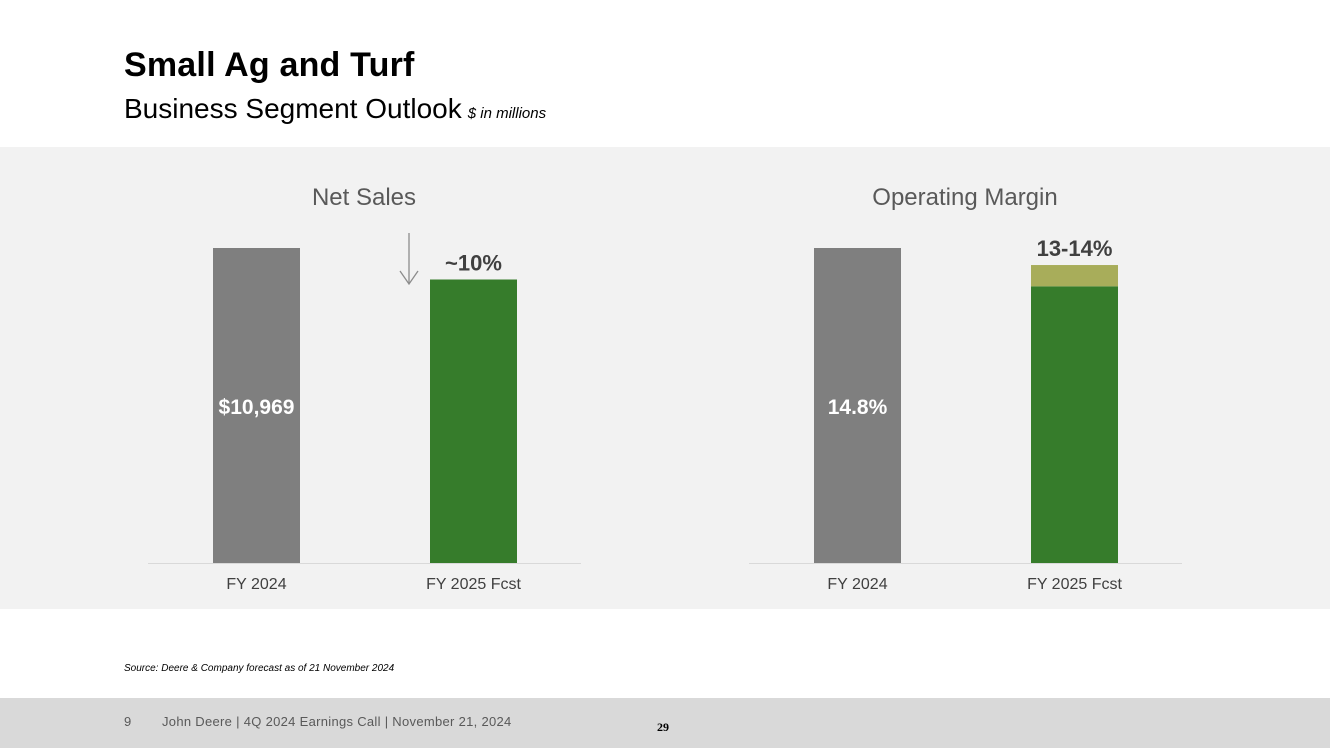 The width and height of the screenshot is (1330, 748). I want to click on net-sales-bar-fy2024, so click(256, 405).